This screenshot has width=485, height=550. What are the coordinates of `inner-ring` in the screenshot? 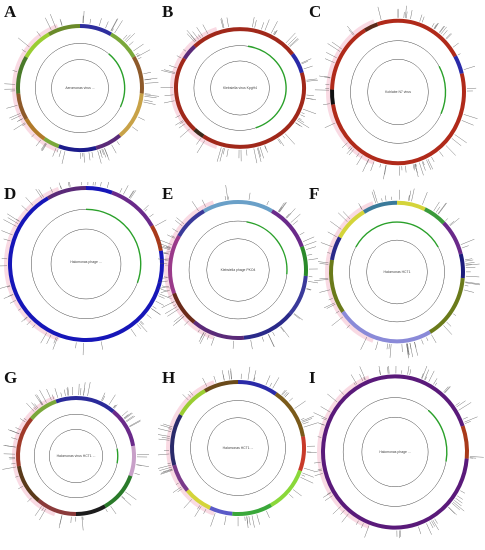 It's located at (238, 448).